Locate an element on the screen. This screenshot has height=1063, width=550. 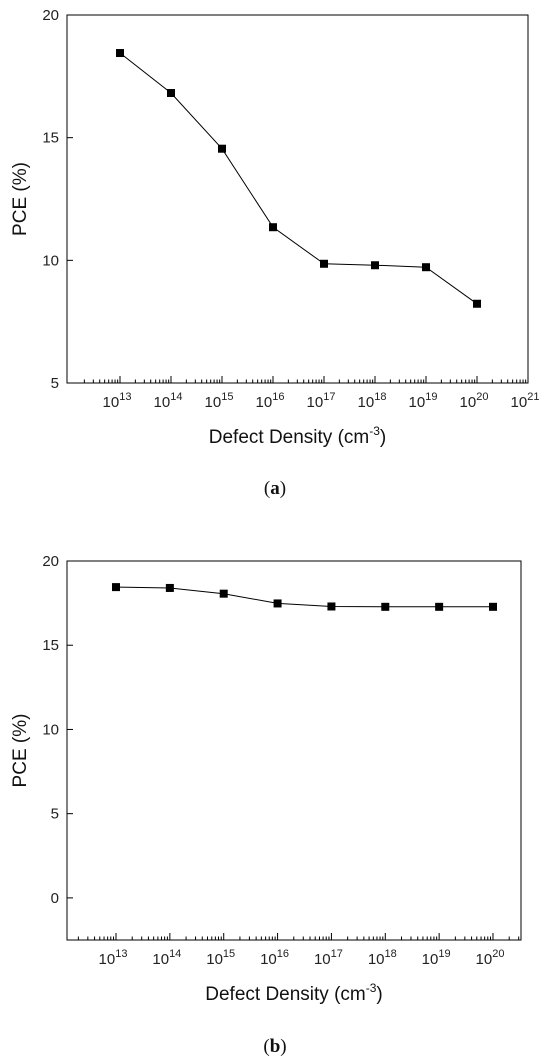
series-line is located at coordinates (304, 597).